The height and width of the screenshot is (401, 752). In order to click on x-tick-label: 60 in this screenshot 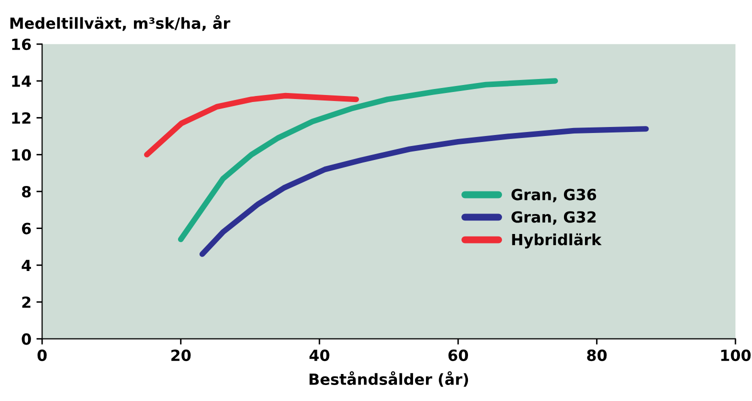, I will do `click(458, 356)`.